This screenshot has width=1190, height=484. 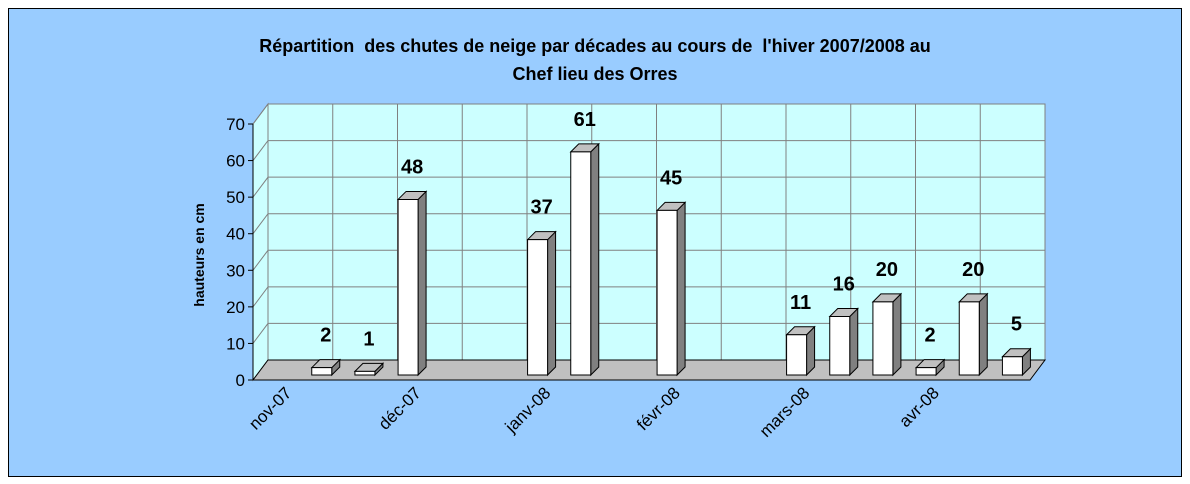 I want to click on side-wall, so click(x=260, y=242).